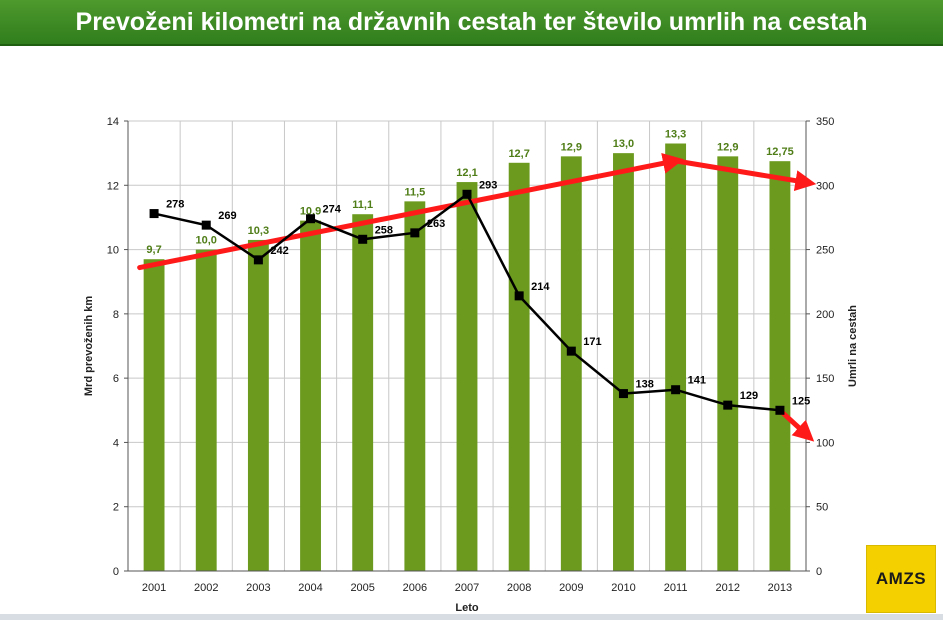 Image resolution: width=943 pixels, height=620 pixels. What do you see at coordinates (310, 395) in the screenshot?
I see `bar-2004` at bounding box center [310, 395].